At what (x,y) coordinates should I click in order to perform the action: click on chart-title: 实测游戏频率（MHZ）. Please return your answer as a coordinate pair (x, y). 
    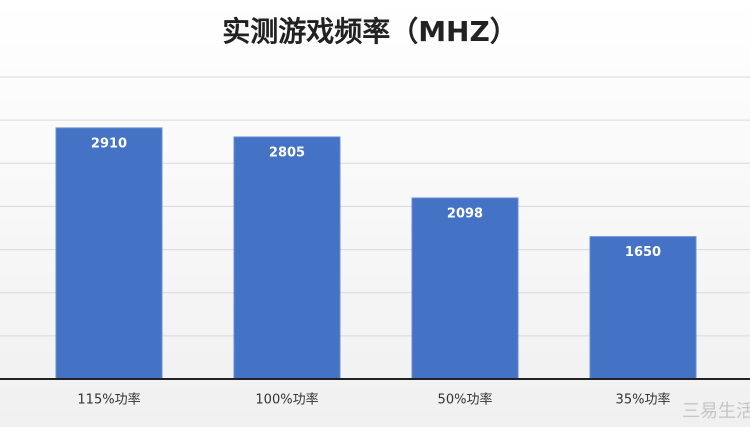
    Looking at the image, I should click on (370, 31).